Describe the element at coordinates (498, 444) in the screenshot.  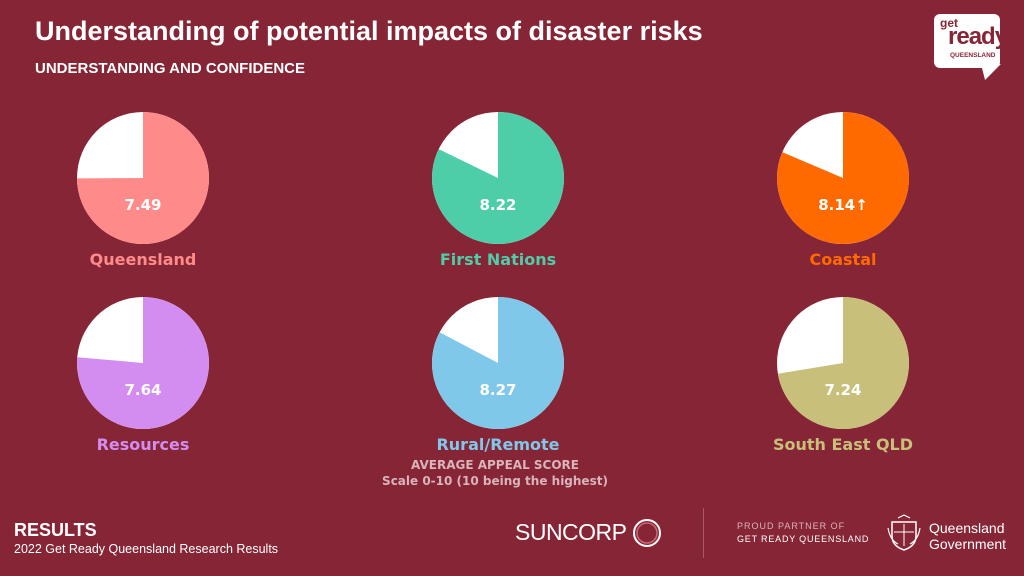
I see `pie-category-label: Rural/Remote` at that location.